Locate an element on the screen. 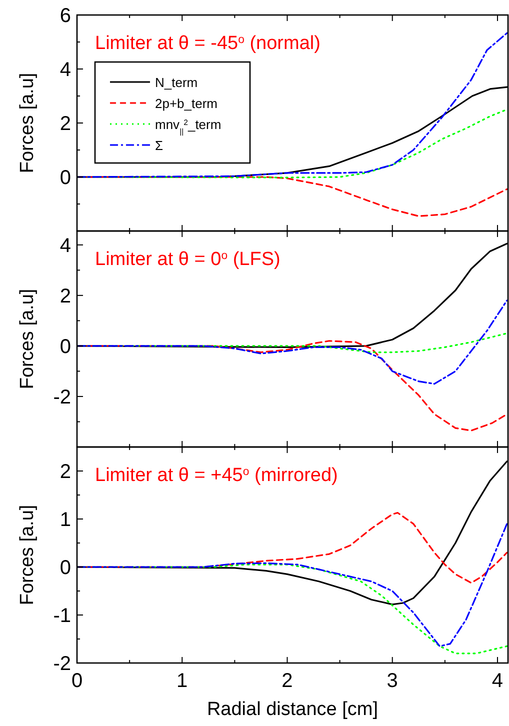 The width and height of the screenshot is (509, 726). x-tick-label: 4 is located at coordinates (498, 681).